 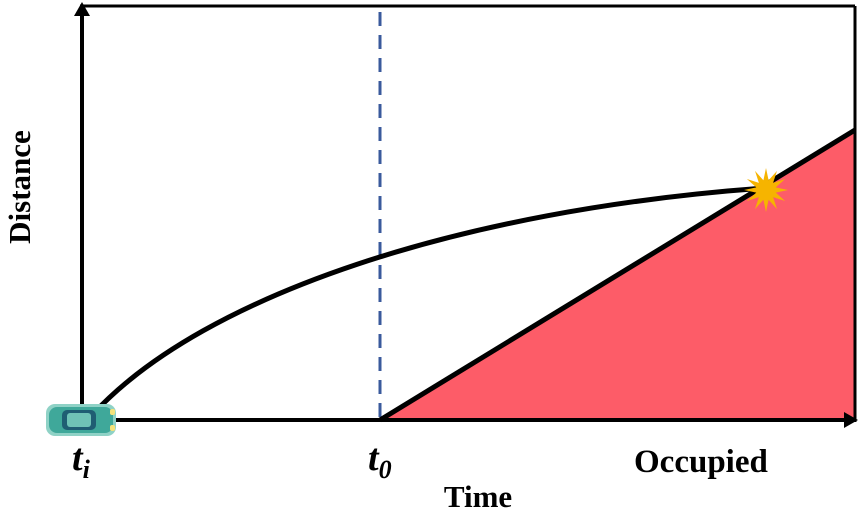 I want to click on x-axis-arrow, so click(x=851, y=420).